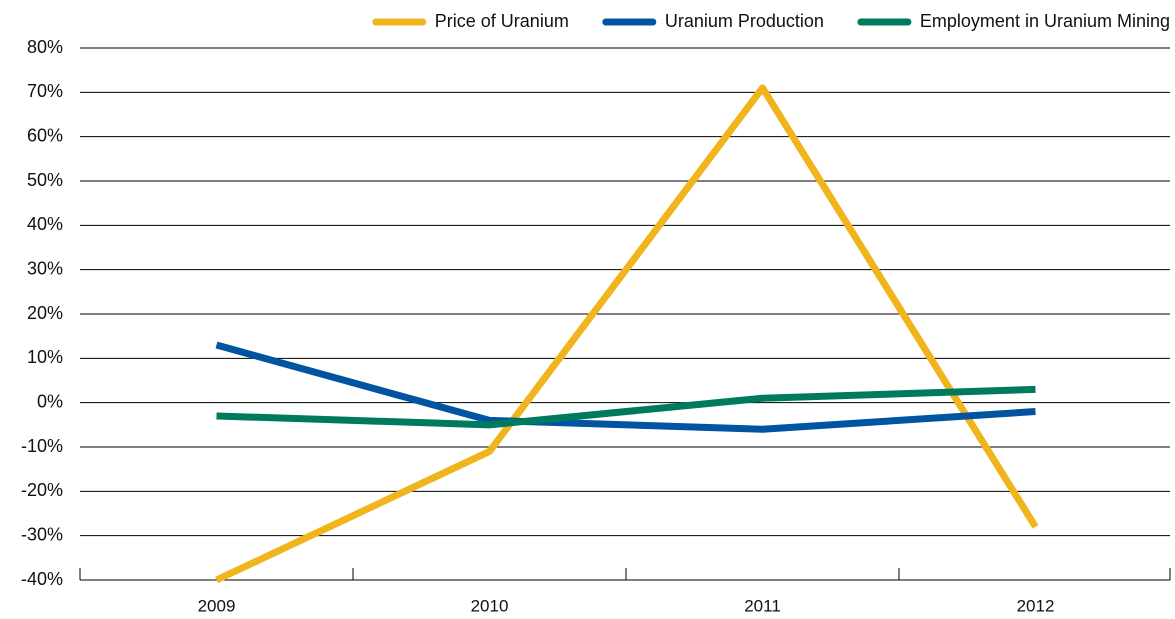 The height and width of the screenshot is (619, 1175). What do you see at coordinates (45, 180) in the screenshot?
I see `y-tick-label: 50%` at bounding box center [45, 180].